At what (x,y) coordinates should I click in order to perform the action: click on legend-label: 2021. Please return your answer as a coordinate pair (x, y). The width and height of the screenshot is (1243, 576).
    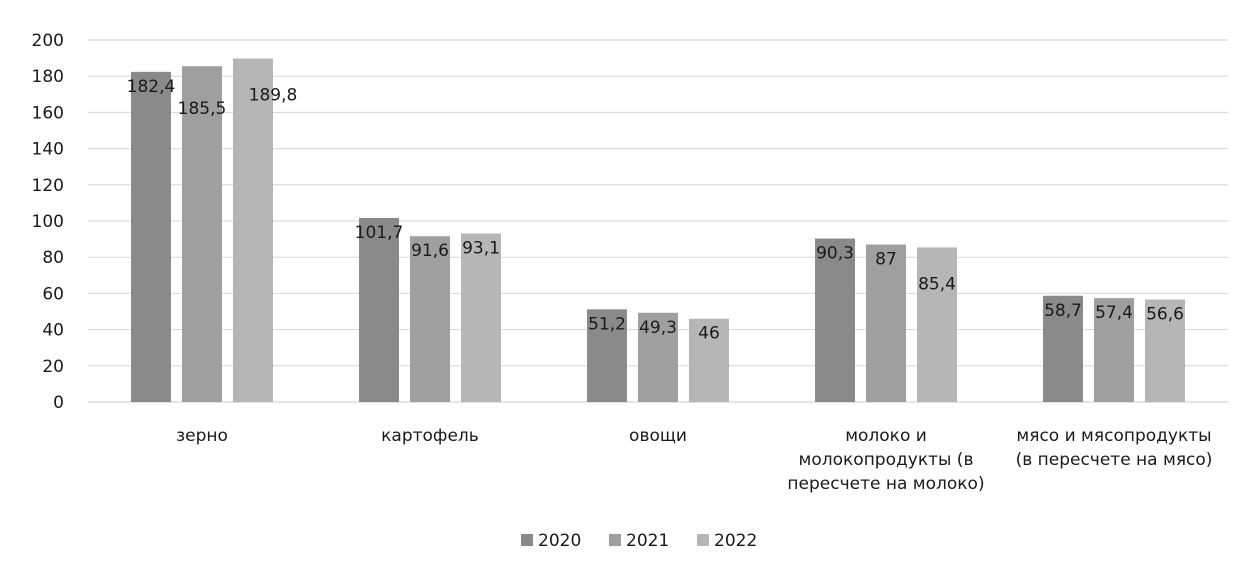
    Looking at the image, I should click on (647, 541).